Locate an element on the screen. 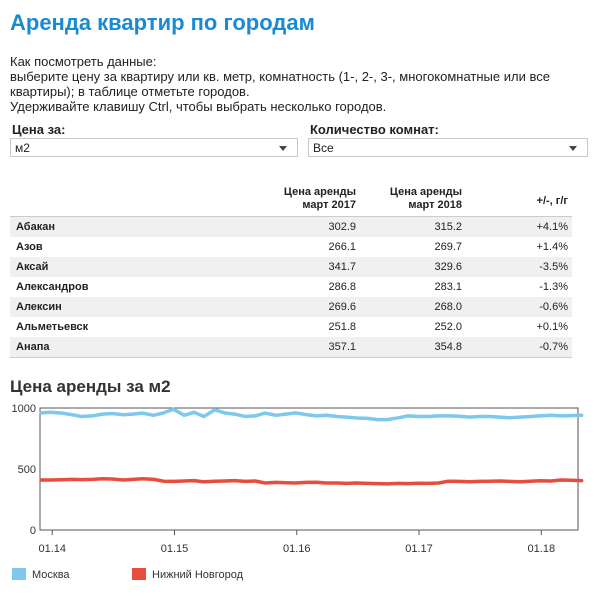 This screenshot has height=602, width=602. cell-change: +1.4% is located at coordinates (552, 247).